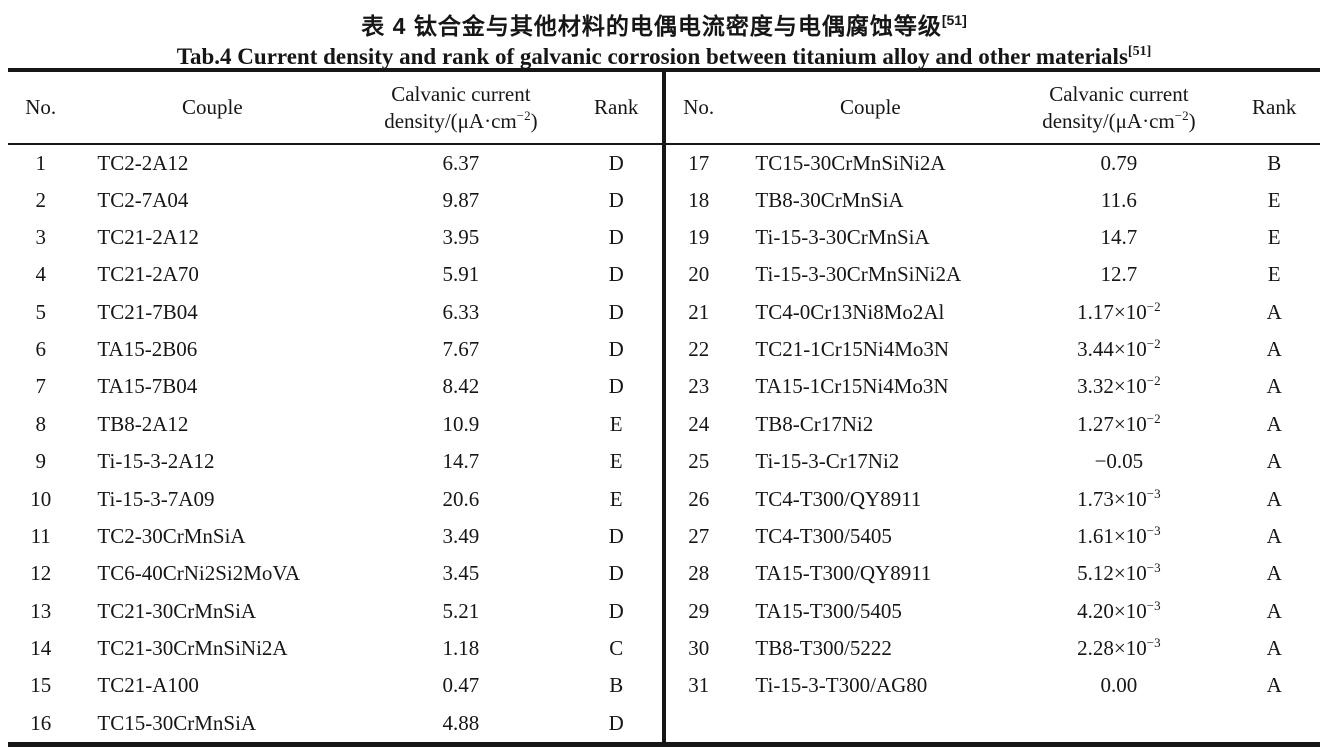 The width and height of the screenshot is (1328, 751). What do you see at coordinates (40, 162) in the screenshot?
I see `row-no: 1` at bounding box center [40, 162].